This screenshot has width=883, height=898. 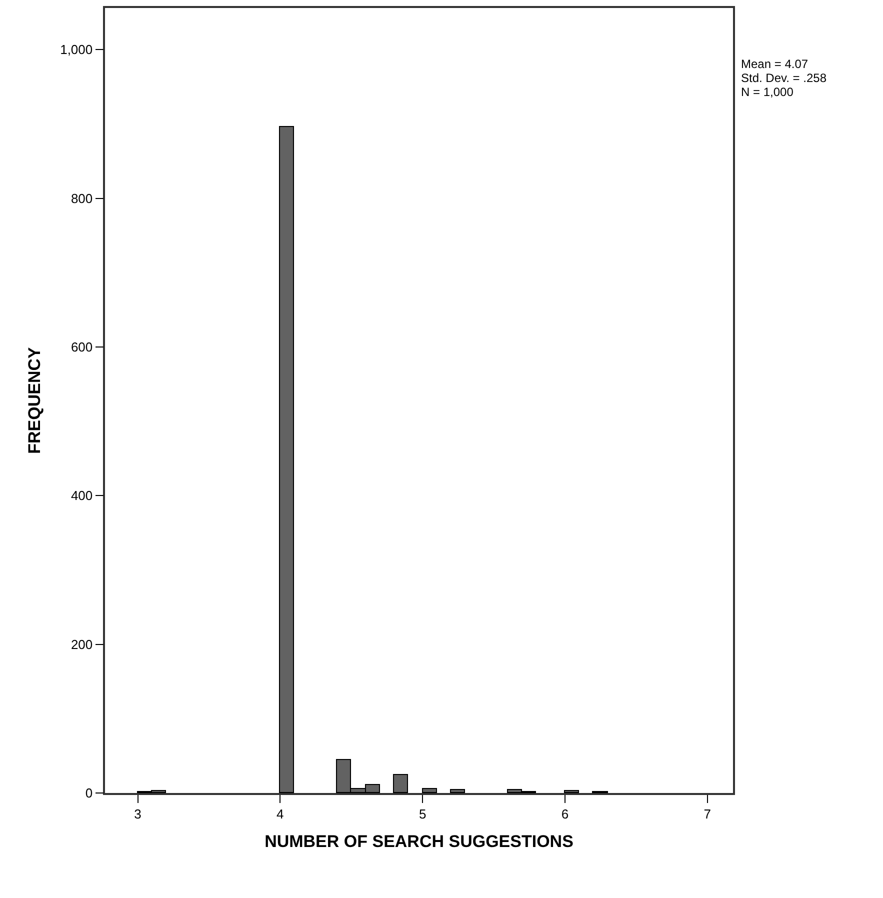 I want to click on y-tick-label: 400, so click(x=81, y=496).